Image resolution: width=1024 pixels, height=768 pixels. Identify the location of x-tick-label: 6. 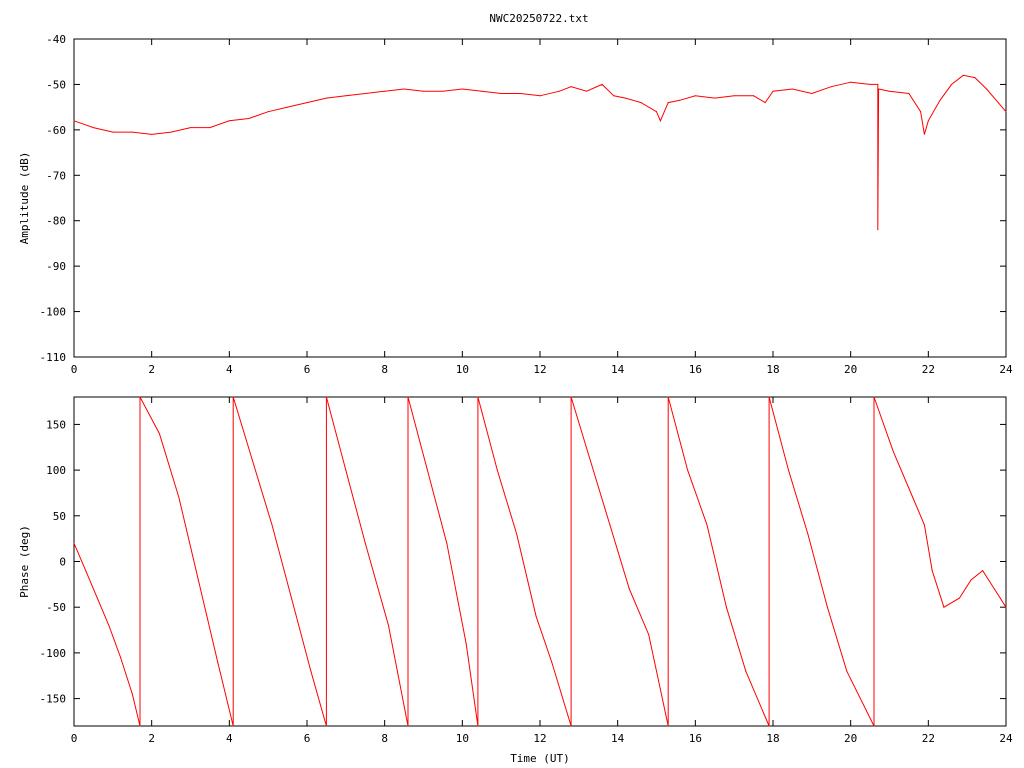
(307, 738).